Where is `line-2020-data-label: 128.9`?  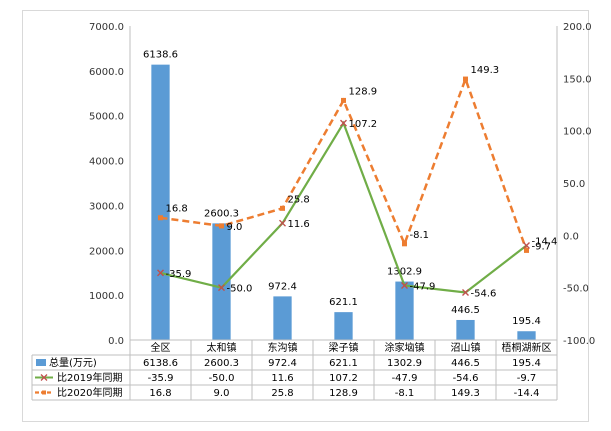 line-2020-data-label: 128.9 is located at coordinates (363, 91).